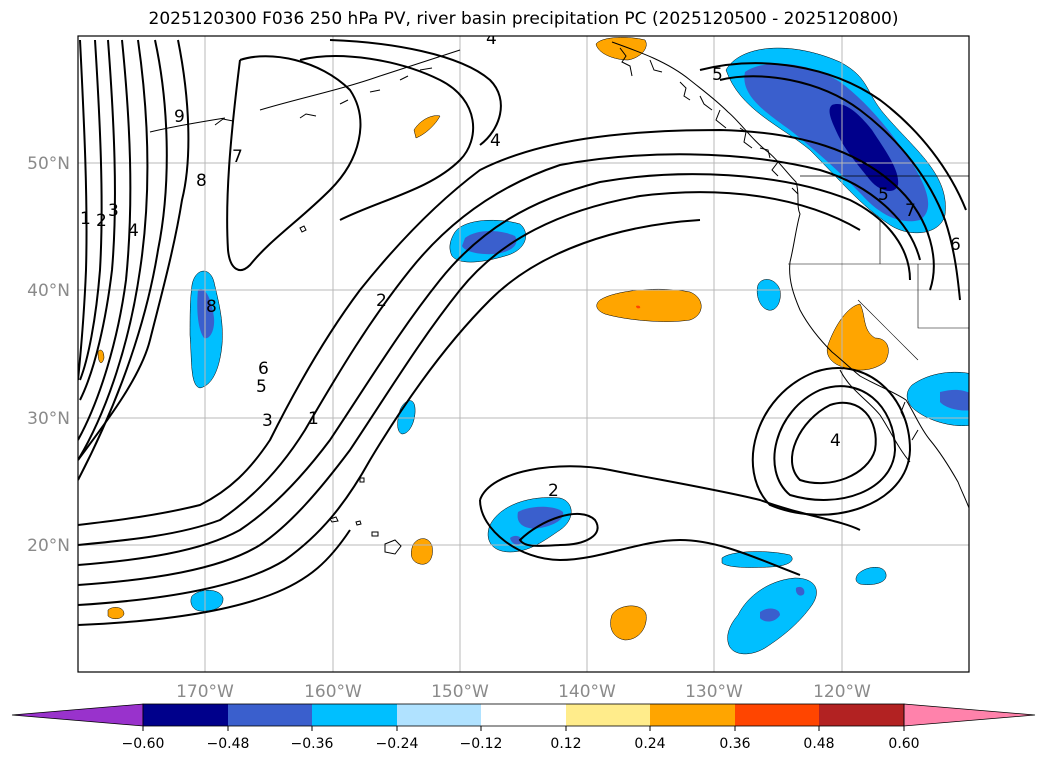  What do you see at coordinates (77, 715) in the screenshot?
I see `colorbar-min-extend` at bounding box center [77, 715].